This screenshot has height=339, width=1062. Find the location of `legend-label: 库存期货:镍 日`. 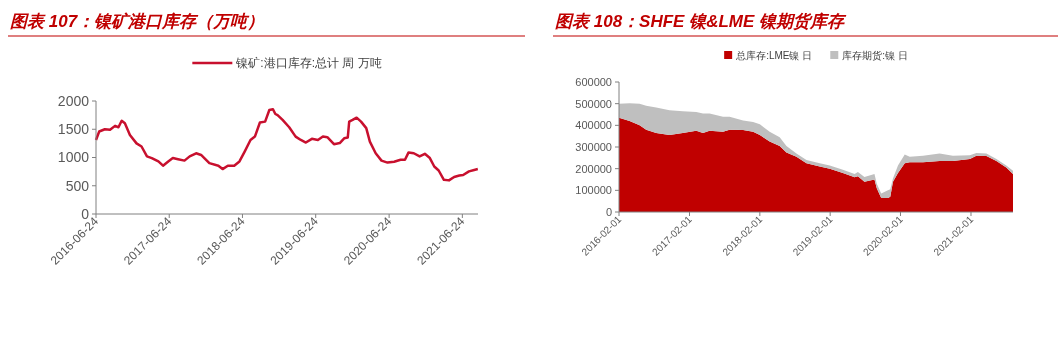

legend-label: 库存期货:镍 日 is located at coordinates (875, 55).